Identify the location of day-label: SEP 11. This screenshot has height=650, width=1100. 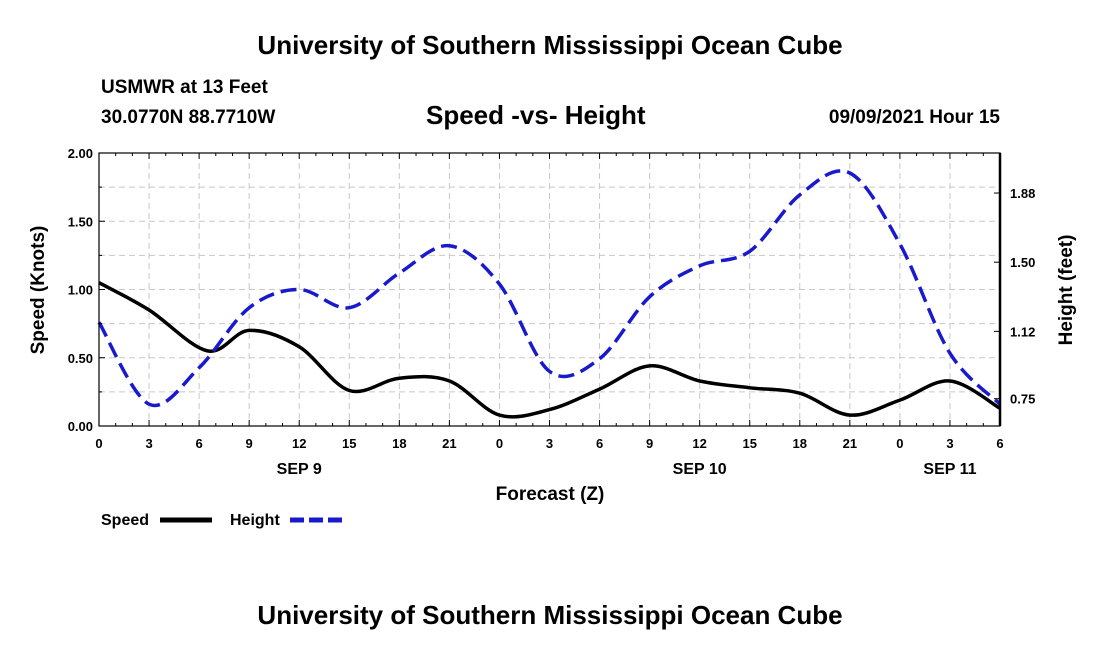
(949, 469).